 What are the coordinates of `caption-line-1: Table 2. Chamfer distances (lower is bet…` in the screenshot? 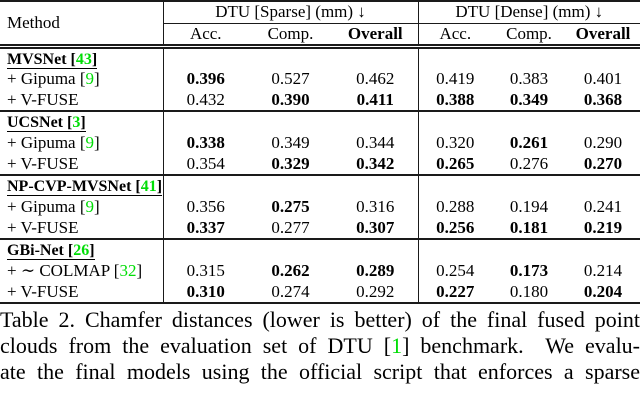 It's located at (320, 319).